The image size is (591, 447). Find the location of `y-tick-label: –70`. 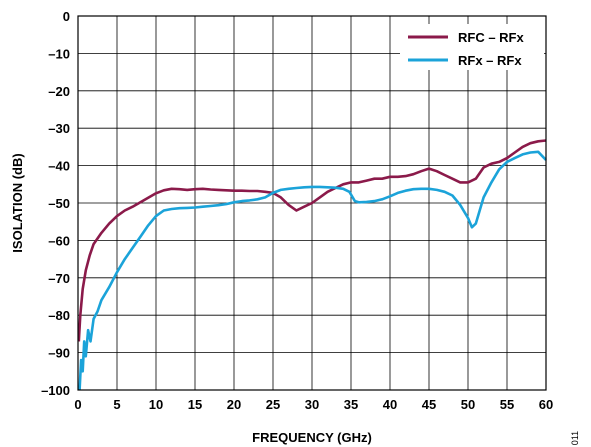

y-tick-label: –70 is located at coordinates (59, 278).